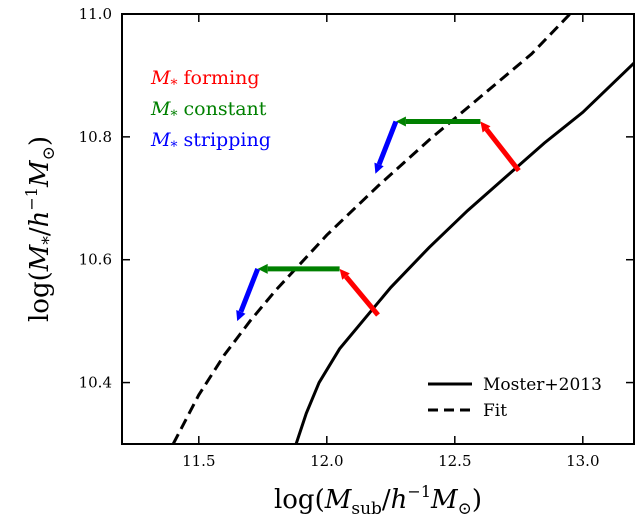  What do you see at coordinates (495, 411) in the screenshot?
I see `svg-text: Fit` at bounding box center [495, 411].